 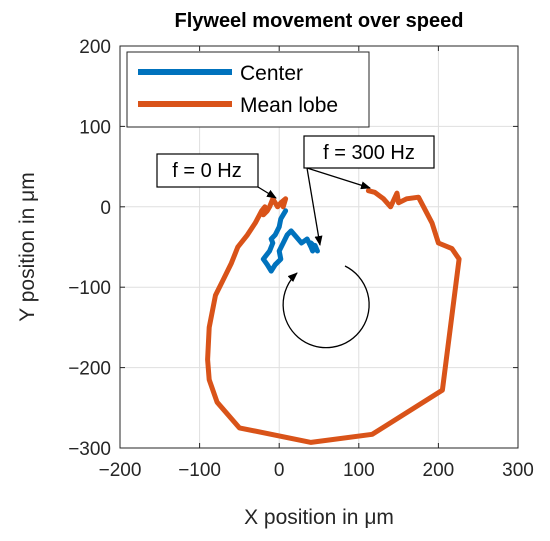 What do you see at coordinates (120, 470) in the screenshot?
I see `x-tick-label: −200` at bounding box center [120, 470].